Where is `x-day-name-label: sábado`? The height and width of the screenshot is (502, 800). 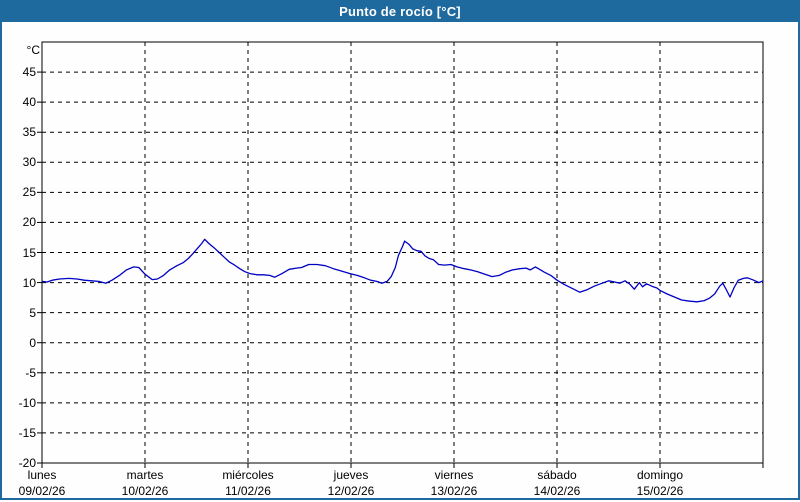 x-day-name-label: sábado is located at coordinates (557, 475).